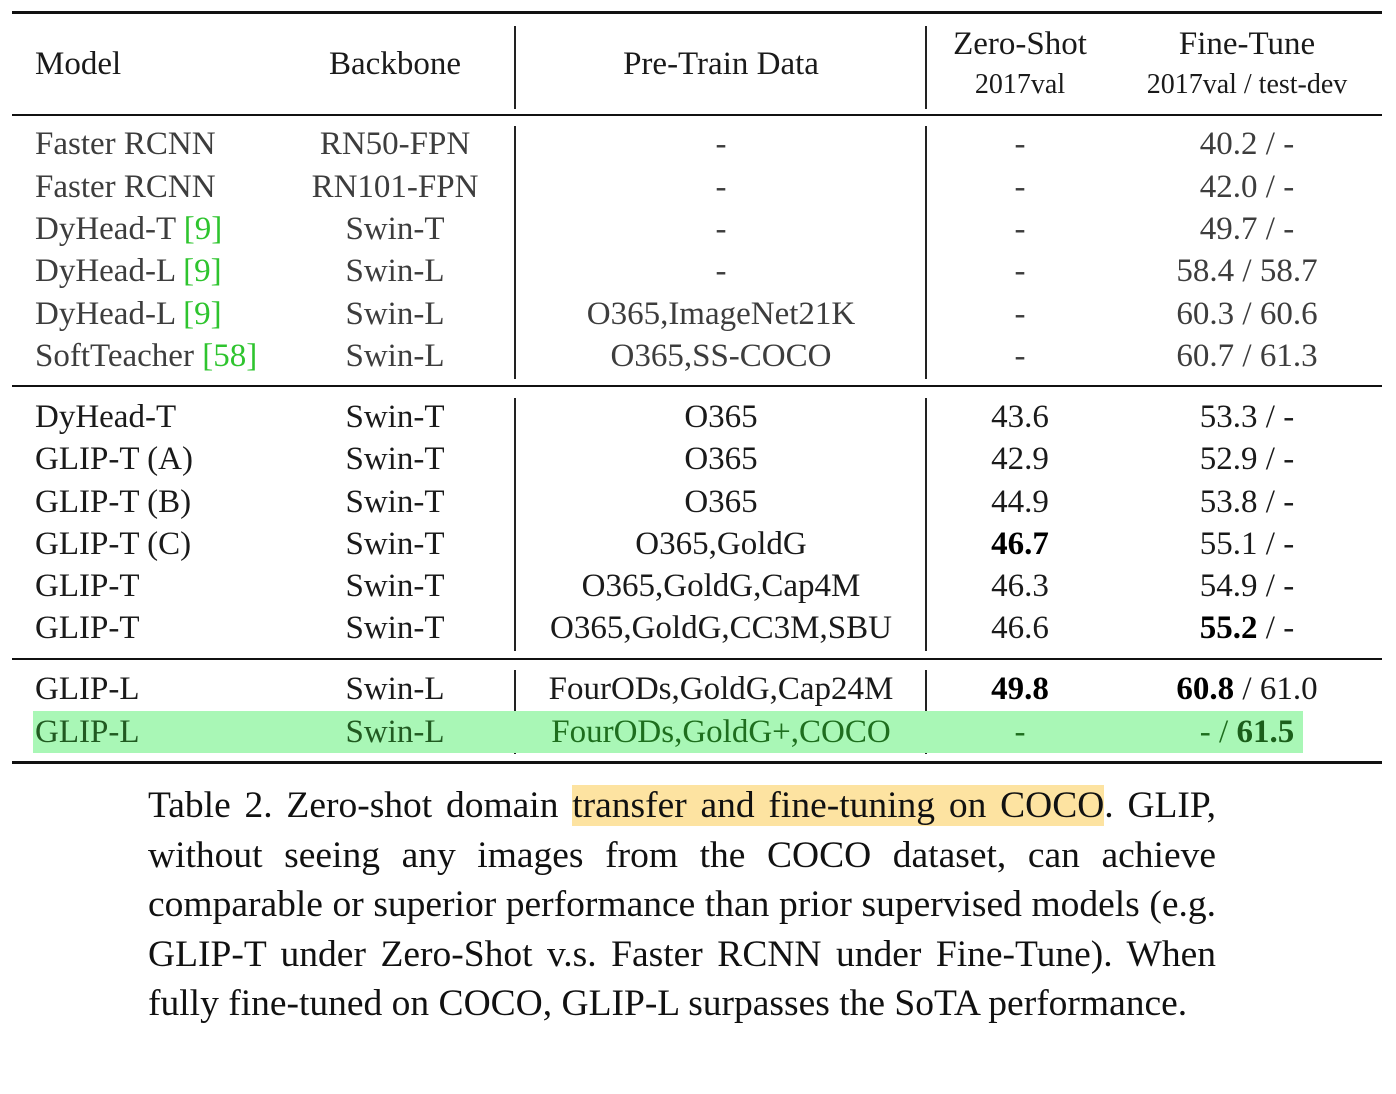  Describe the element at coordinates (721, 314) in the screenshot. I see `cell-pretrain-data: O365,ImageNet21K` at that location.